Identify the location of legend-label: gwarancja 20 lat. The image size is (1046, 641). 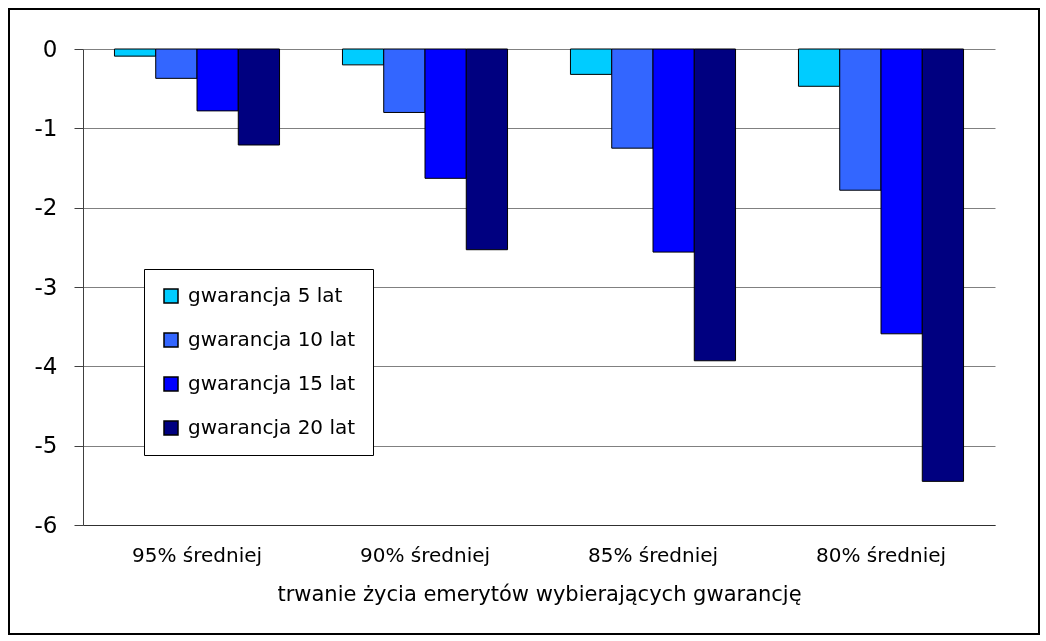
(272, 427).